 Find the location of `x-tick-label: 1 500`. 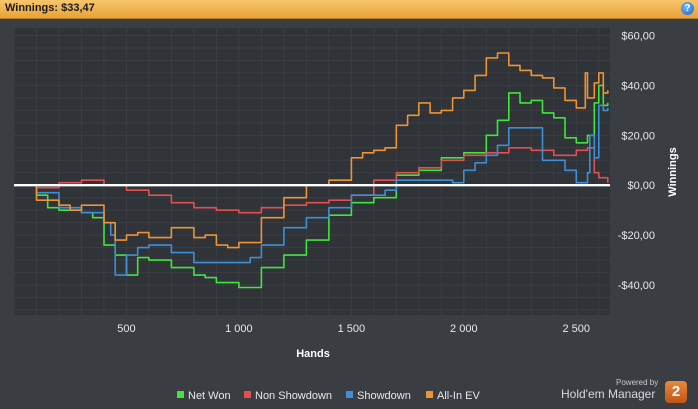

x-tick-label: 1 500 is located at coordinates (352, 329).